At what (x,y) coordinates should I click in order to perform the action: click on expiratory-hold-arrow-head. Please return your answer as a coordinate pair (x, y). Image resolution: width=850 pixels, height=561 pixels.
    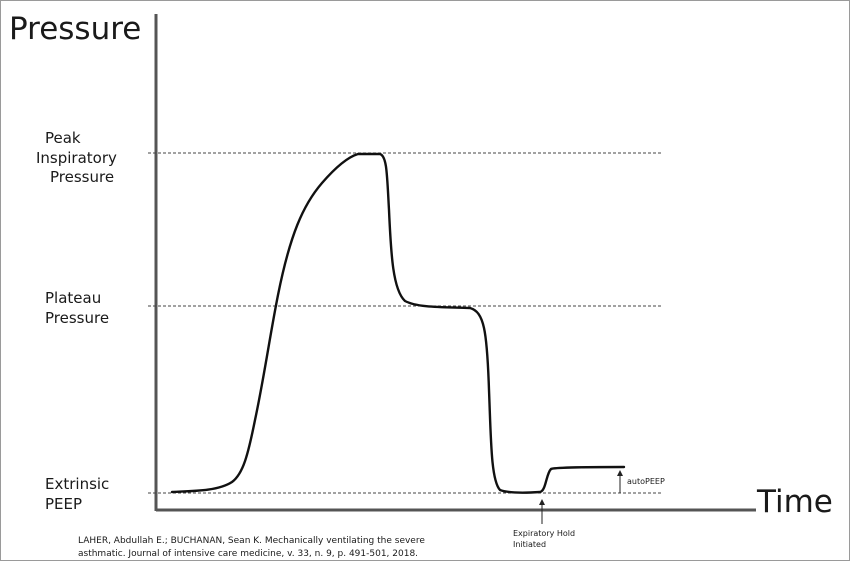
    Looking at the image, I should click on (542, 502).